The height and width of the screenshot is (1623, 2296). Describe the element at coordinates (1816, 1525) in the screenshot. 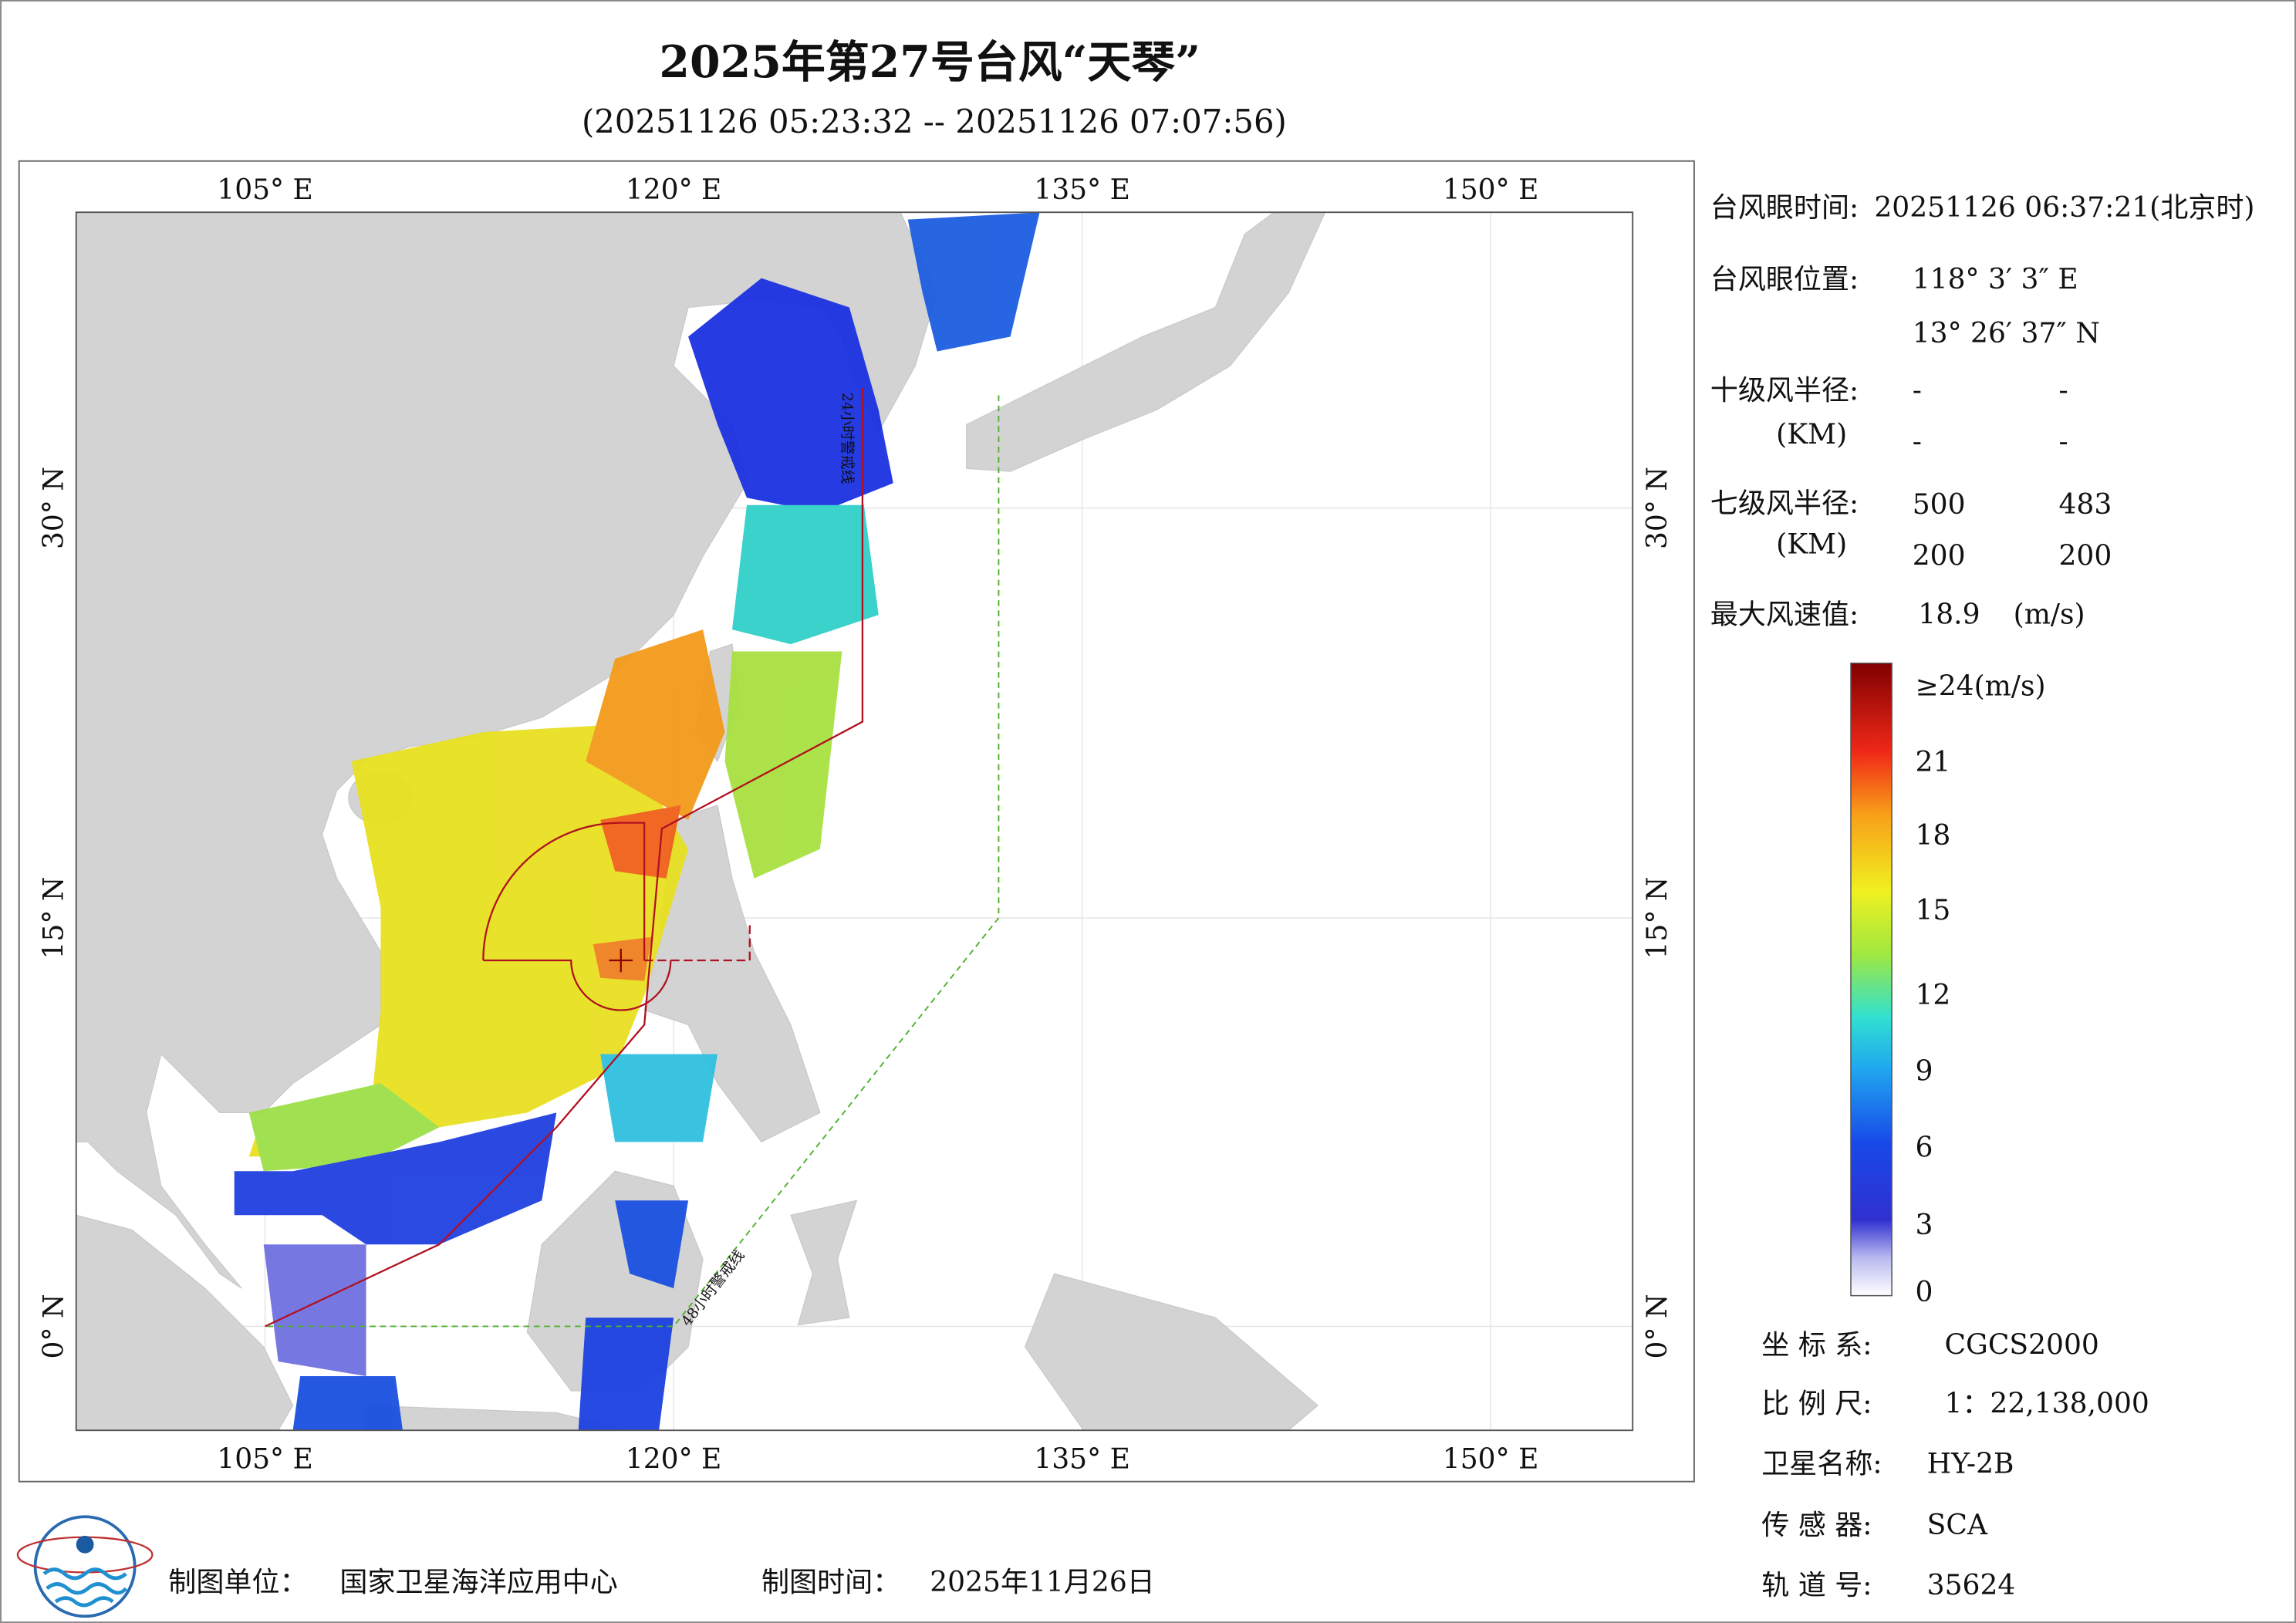

I see `meta-label: 传 感 器:` at that location.